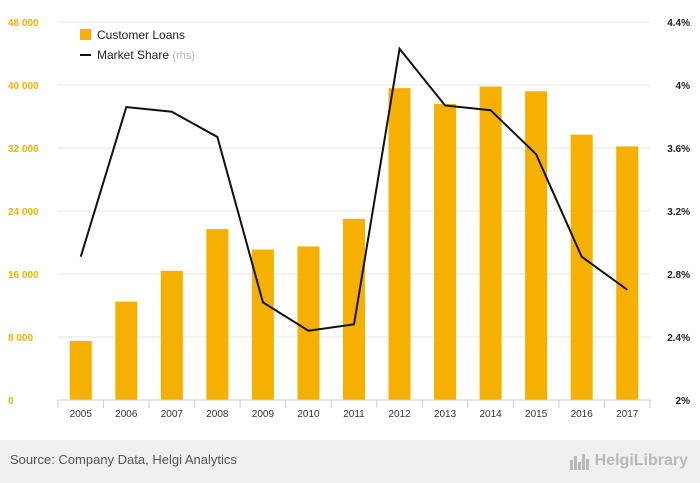  I want to click on bar-2015, so click(536, 246).